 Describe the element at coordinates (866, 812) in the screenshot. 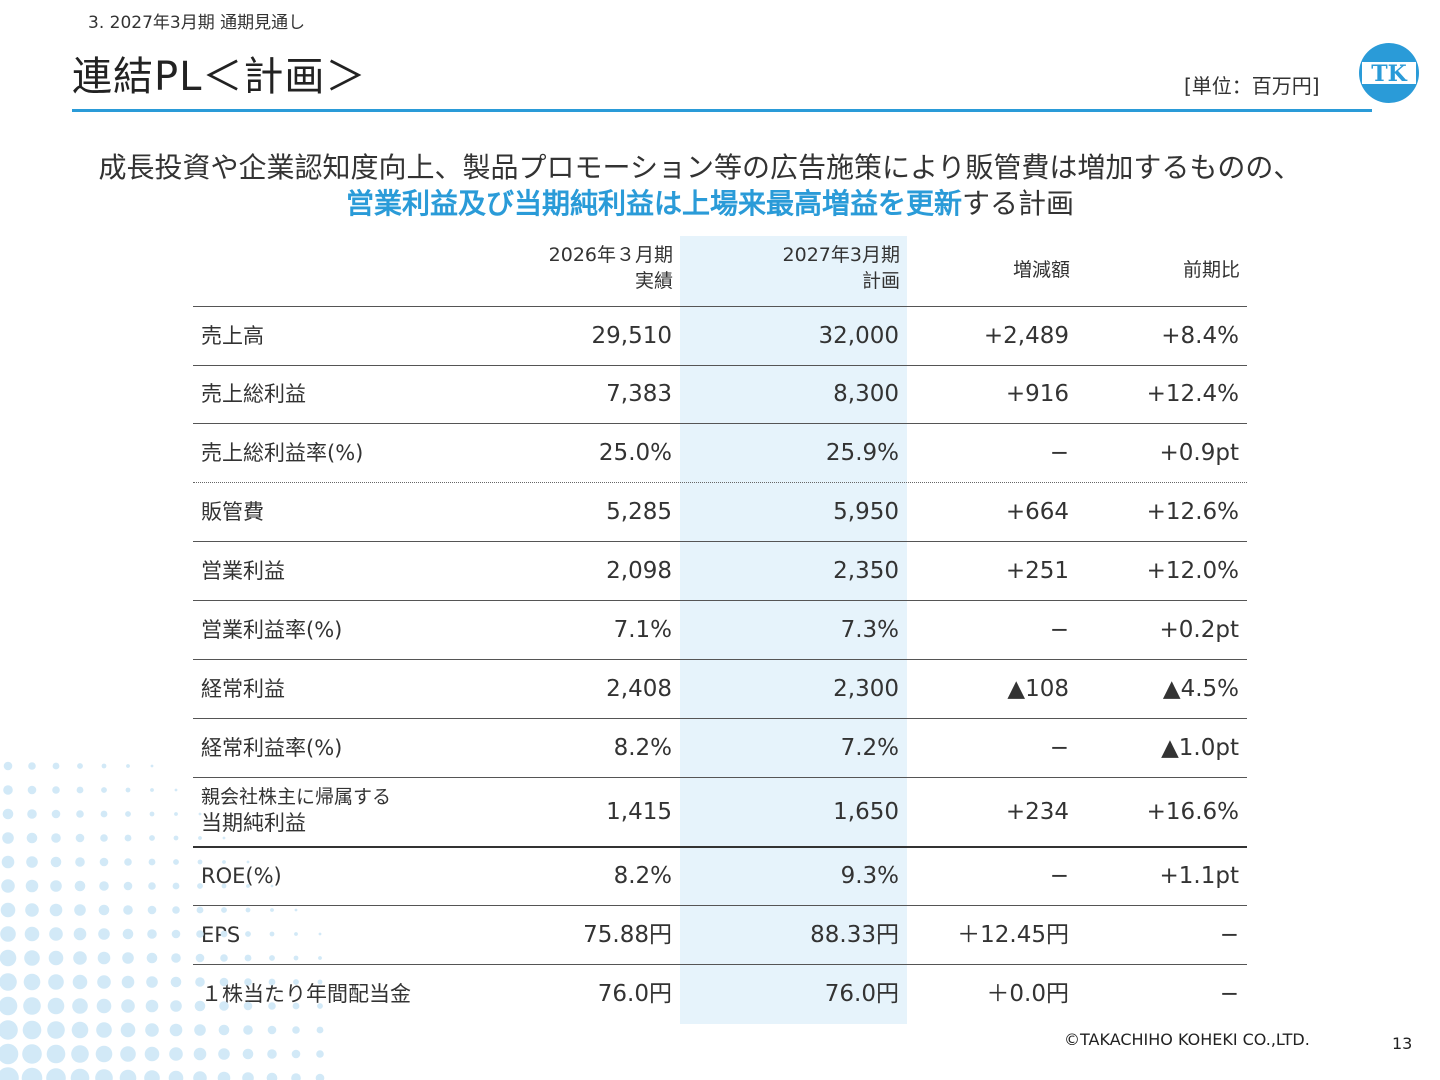

I see `cell-plan: 1,650` at that location.